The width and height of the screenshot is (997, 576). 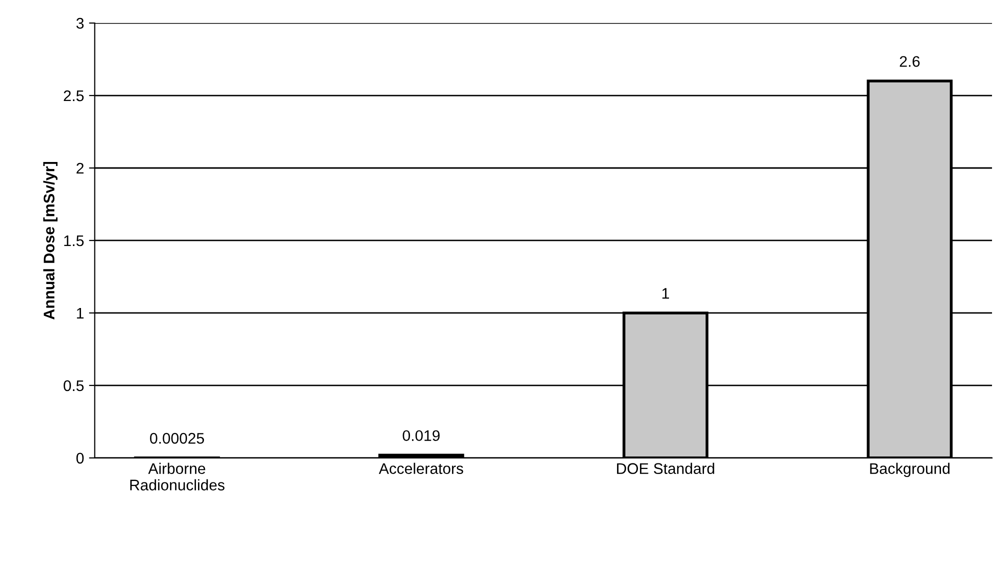 What do you see at coordinates (80, 23) in the screenshot?
I see `y-tick-label: 3` at bounding box center [80, 23].